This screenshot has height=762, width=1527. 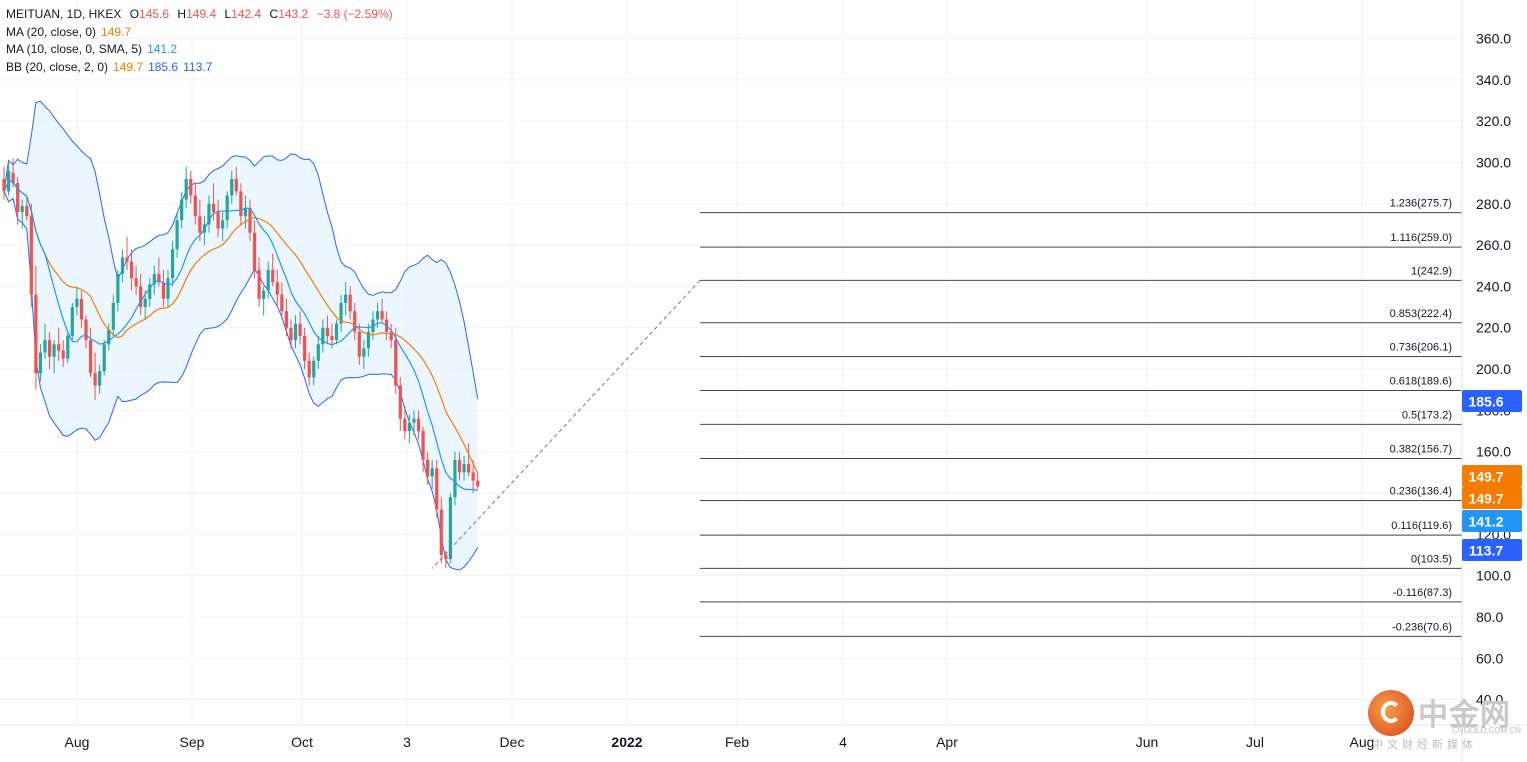 I want to click on high-label: H, so click(x=182, y=14).